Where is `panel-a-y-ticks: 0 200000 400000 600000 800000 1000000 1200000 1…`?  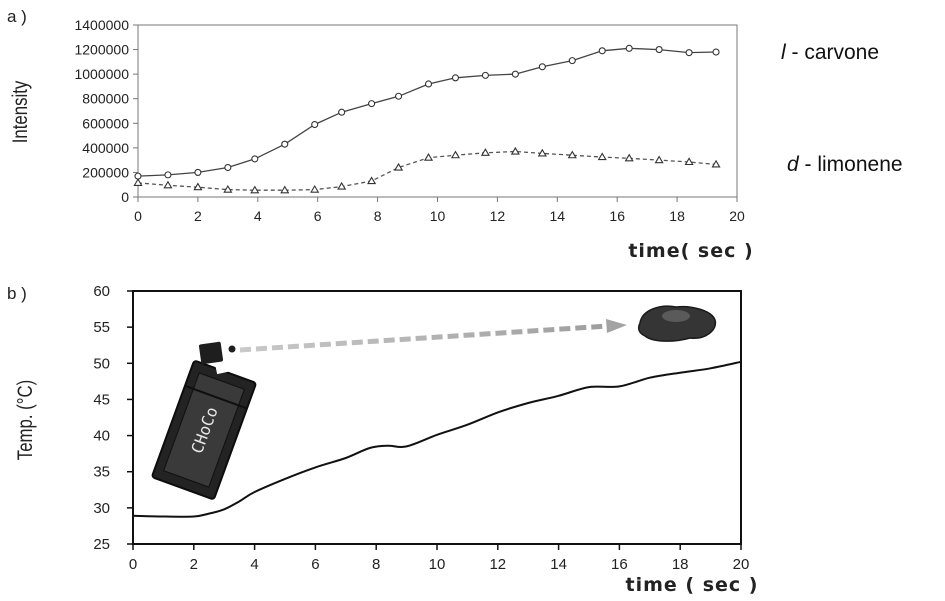 panel-a-y-ticks: 0 200000 400000 600000 800000 1000000 1200000 1… is located at coordinates (106, 111).